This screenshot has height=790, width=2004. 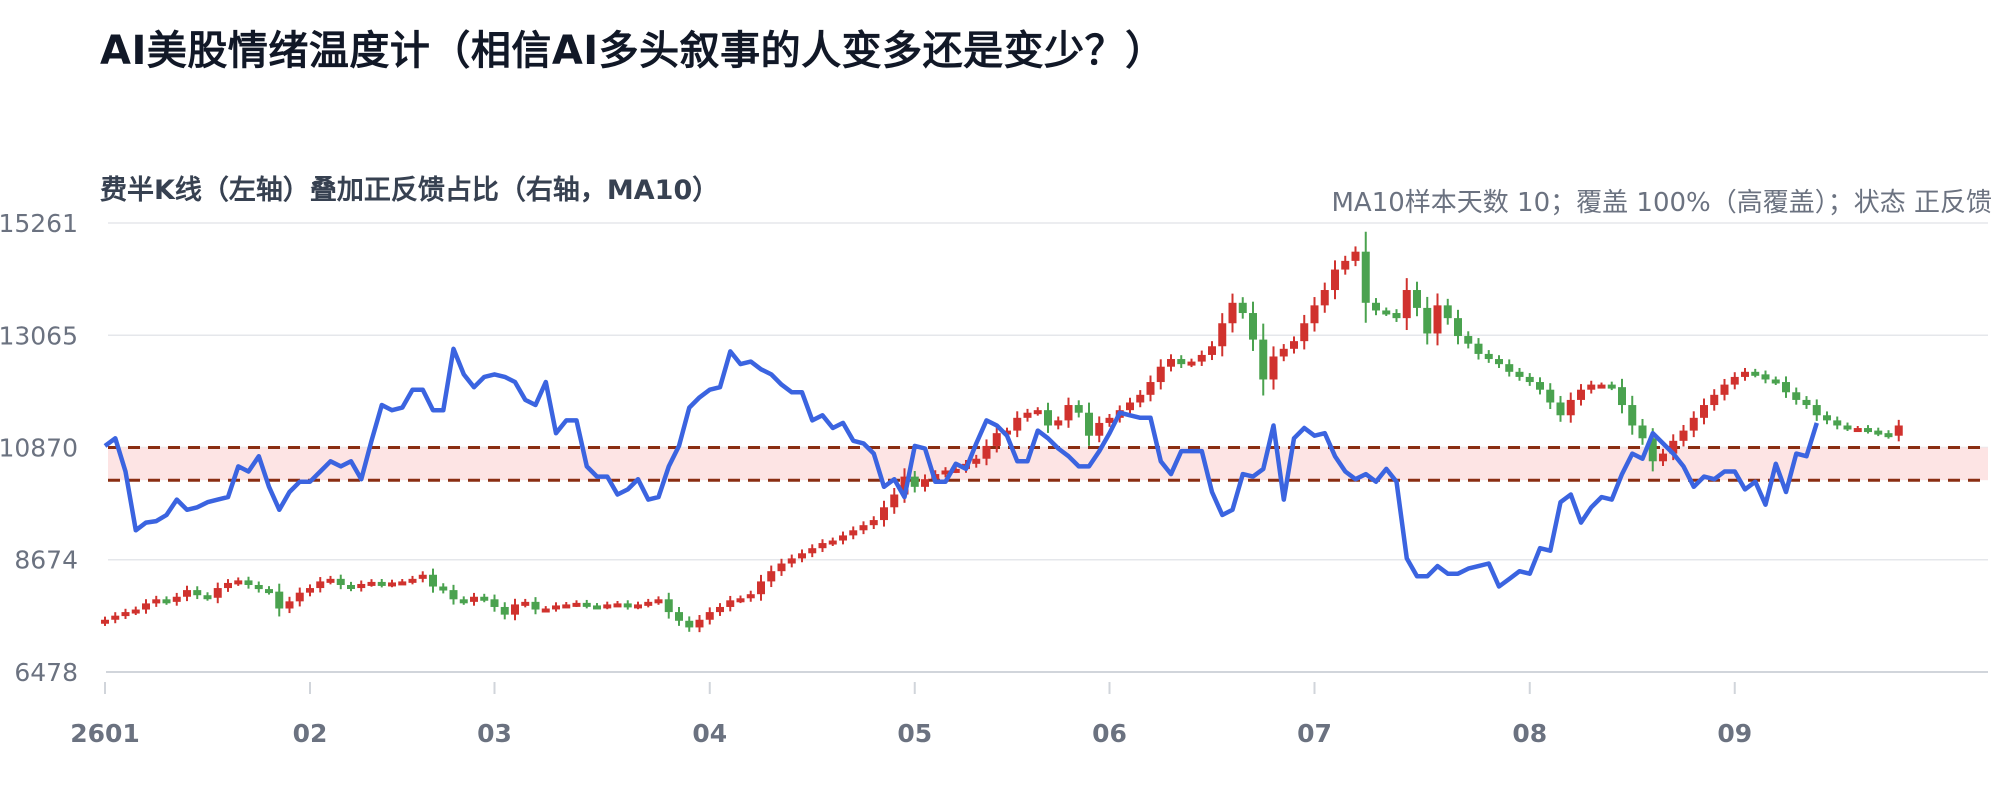 What do you see at coordinates (46, 560) in the screenshot?
I see `y-tick-label: 8674` at bounding box center [46, 560].